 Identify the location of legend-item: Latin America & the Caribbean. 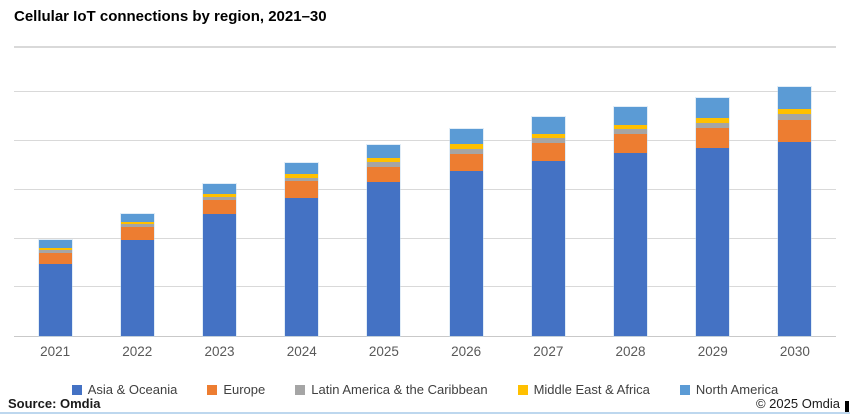
(391, 389).